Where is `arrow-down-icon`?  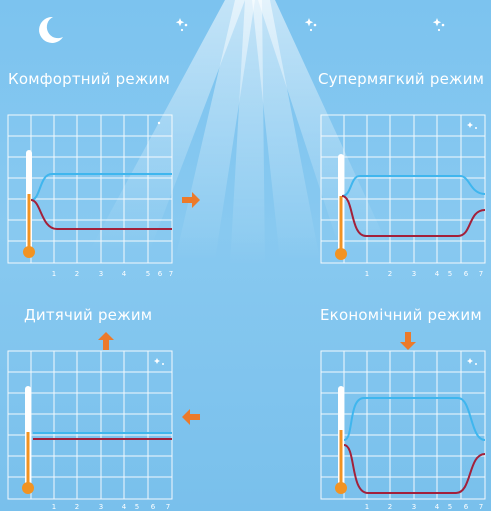
arrow-down-icon is located at coordinates (408, 341).